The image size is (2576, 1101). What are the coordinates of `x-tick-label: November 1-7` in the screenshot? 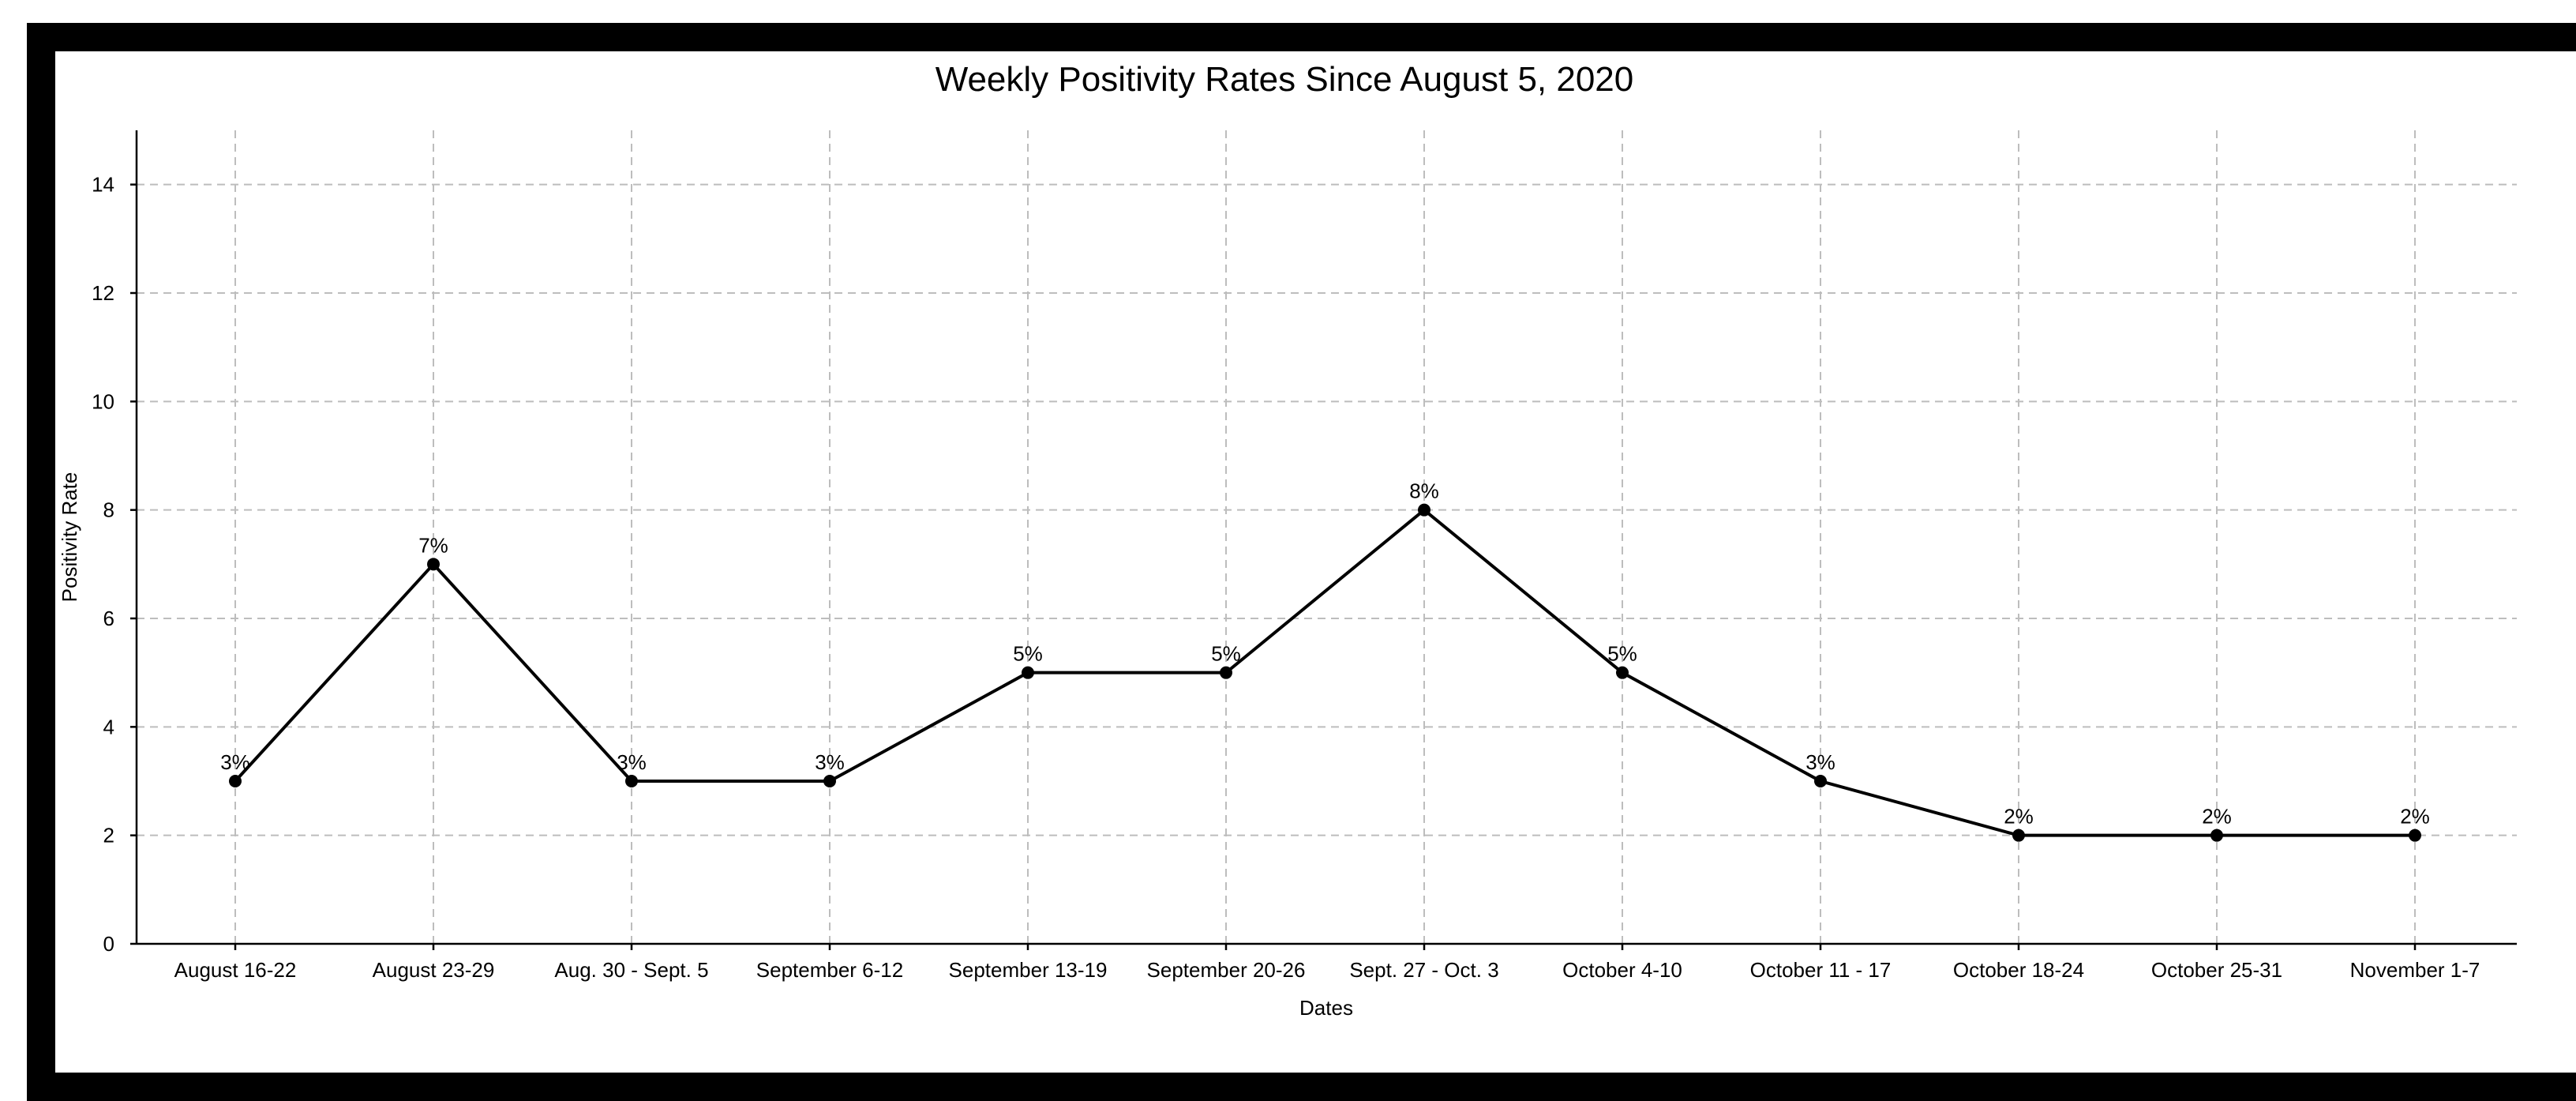 It's located at (2415, 970).